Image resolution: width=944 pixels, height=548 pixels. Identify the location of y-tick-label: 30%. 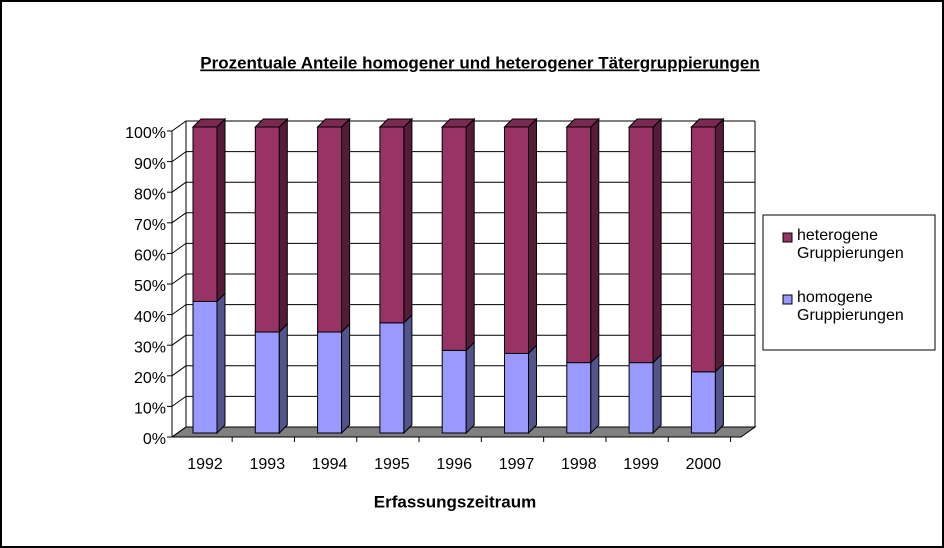
(150, 347).